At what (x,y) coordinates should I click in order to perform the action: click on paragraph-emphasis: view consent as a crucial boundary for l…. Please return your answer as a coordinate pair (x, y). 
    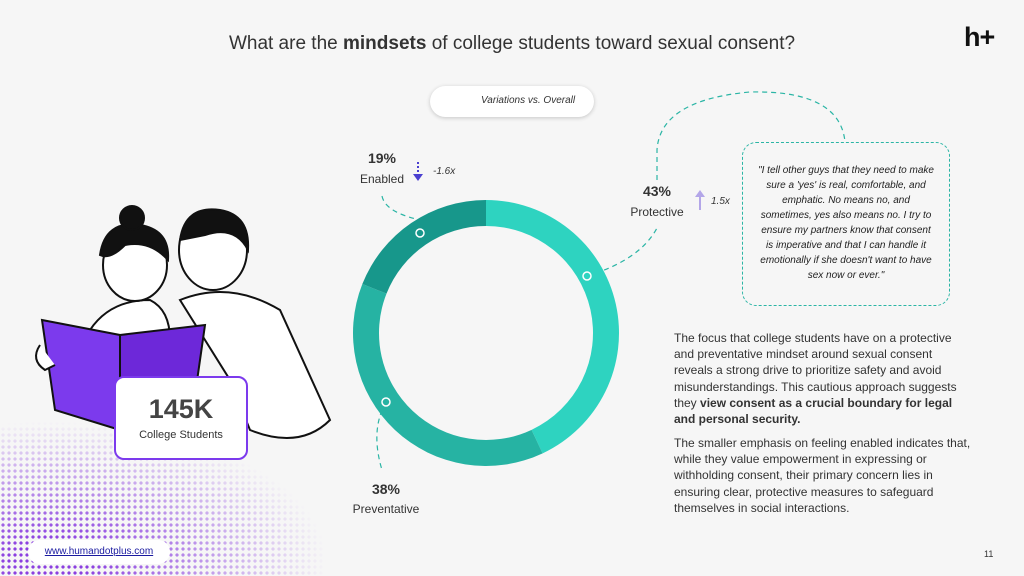
    Looking at the image, I should click on (813, 410).